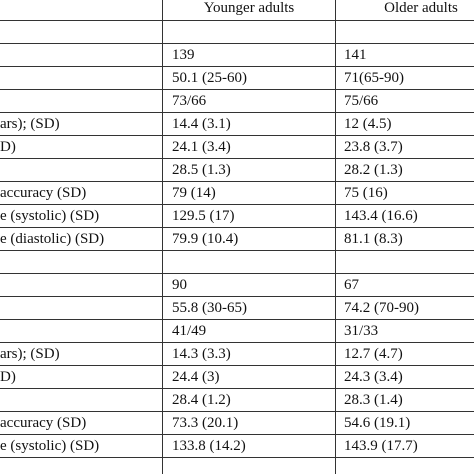 The height and width of the screenshot is (474, 474). Describe the element at coordinates (404, 78) in the screenshot. I see `table-cell: 71(65-90)` at that location.